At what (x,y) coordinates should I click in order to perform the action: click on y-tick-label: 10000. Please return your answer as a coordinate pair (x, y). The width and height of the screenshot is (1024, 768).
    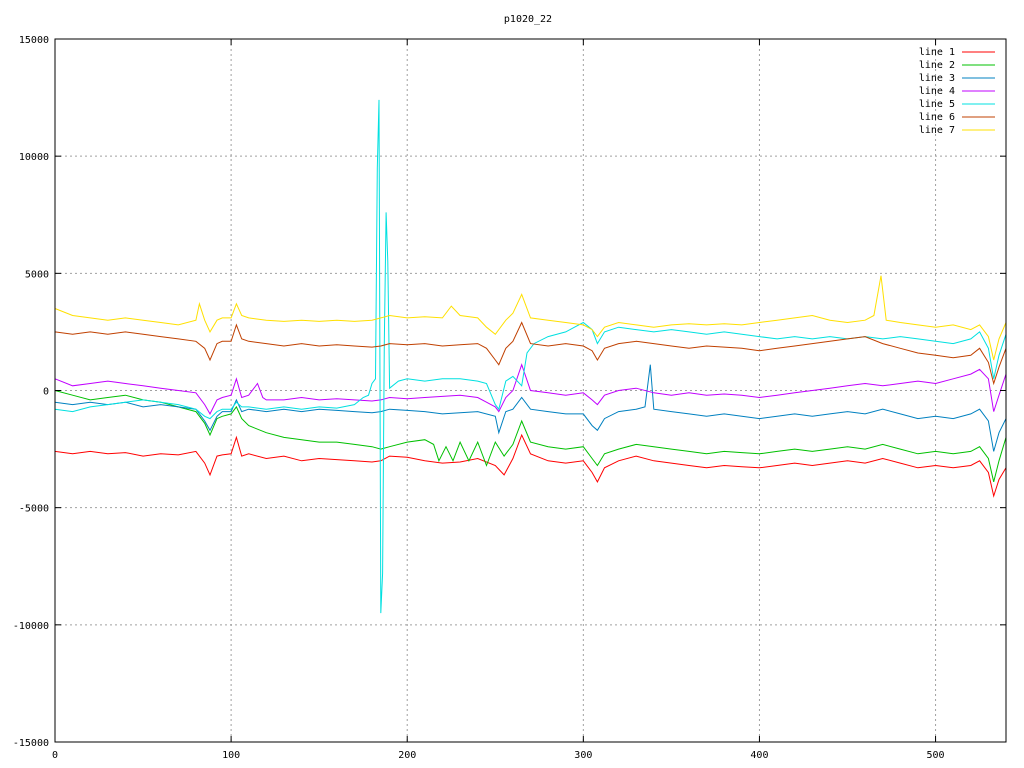
    Looking at the image, I should click on (34, 157).